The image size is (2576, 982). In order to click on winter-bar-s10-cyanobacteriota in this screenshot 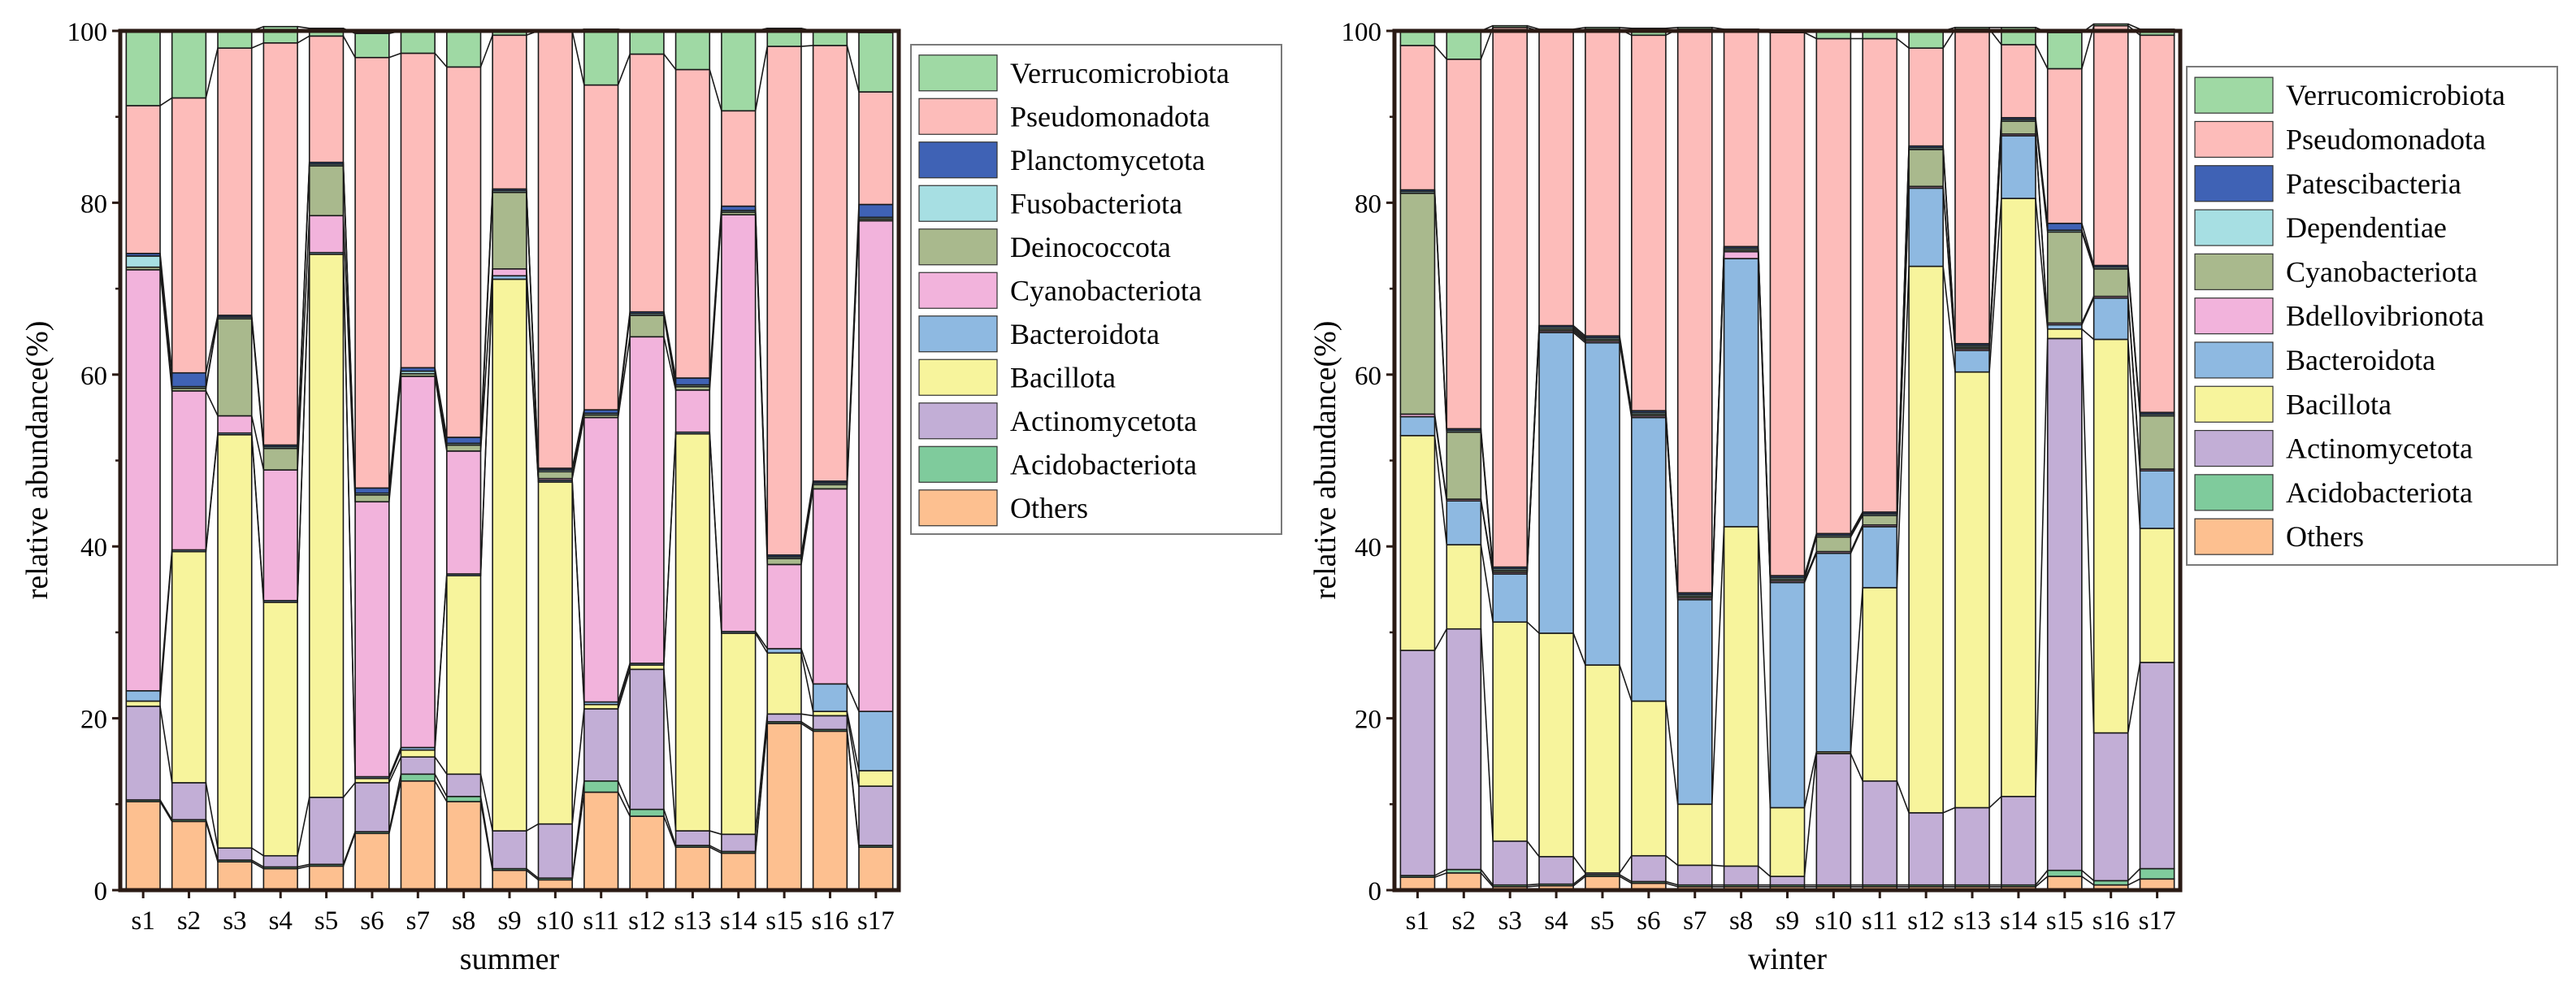, I will do `click(1834, 544)`.